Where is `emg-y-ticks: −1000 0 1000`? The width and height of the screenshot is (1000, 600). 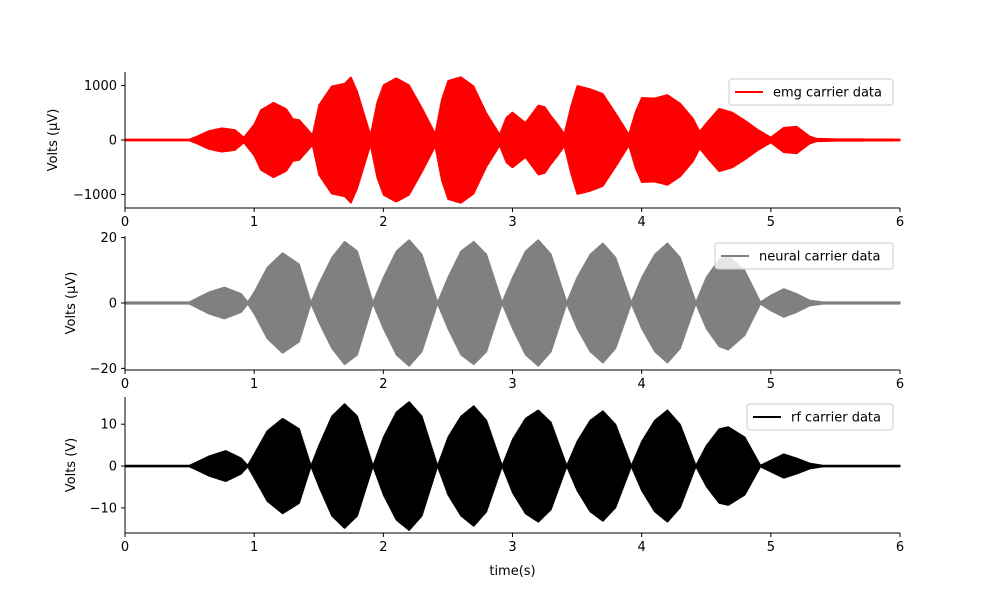
emg-y-ticks: −1000 0 1000 is located at coordinates (99, 141).